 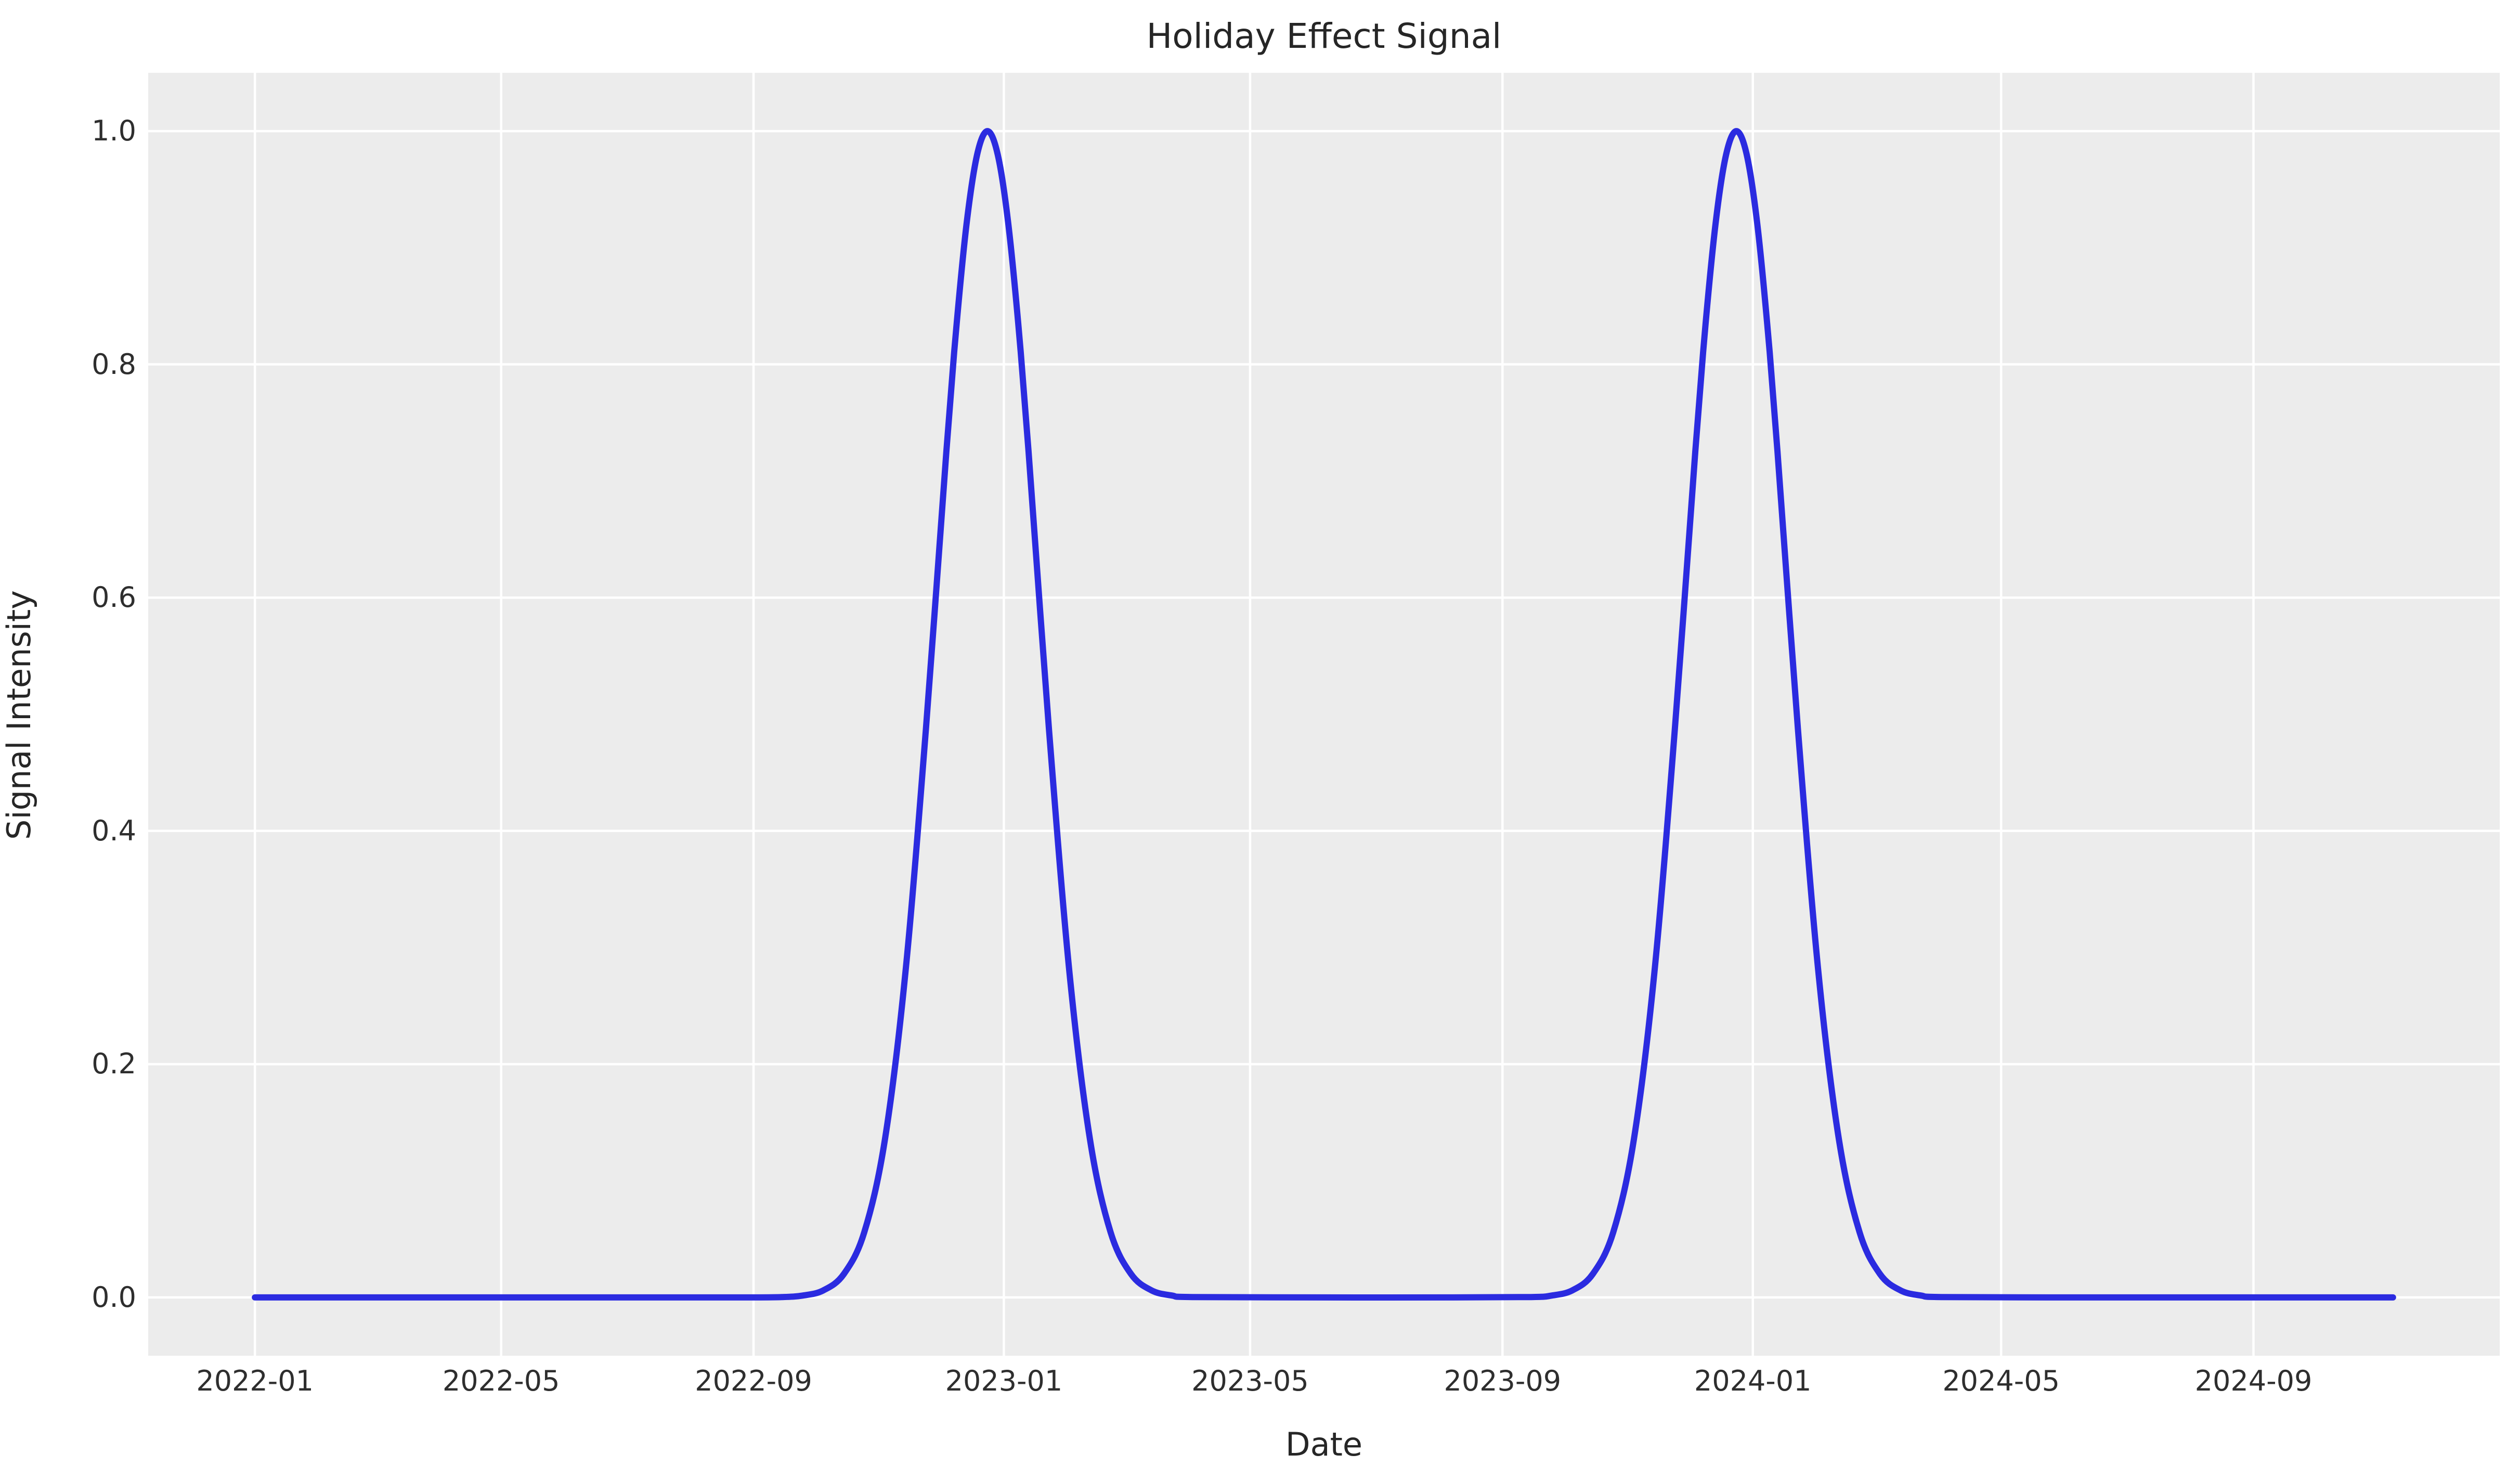 What do you see at coordinates (114, 1297) in the screenshot?
I see `y-tick-label: 0.0` at bounding box center [114, 1297].